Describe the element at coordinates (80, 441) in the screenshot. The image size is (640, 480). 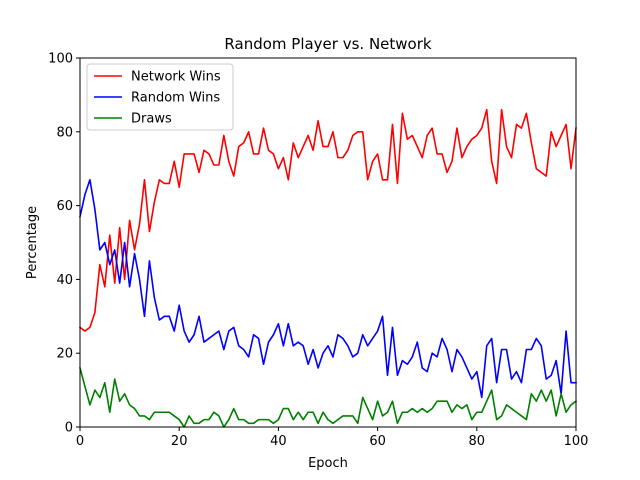
I see `x-tick-label: 0` at that location.